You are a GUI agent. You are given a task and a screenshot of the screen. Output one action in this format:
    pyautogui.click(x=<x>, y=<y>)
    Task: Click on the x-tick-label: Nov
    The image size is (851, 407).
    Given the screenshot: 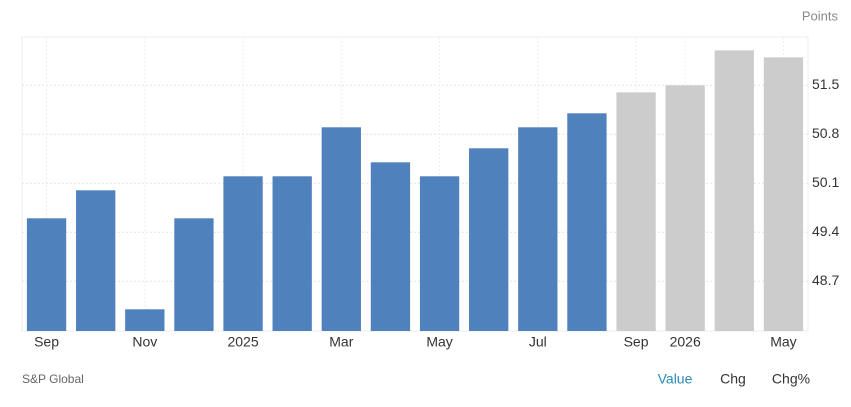 What is the action you would take?
    pyautogui.click(x=144, y=342)
    